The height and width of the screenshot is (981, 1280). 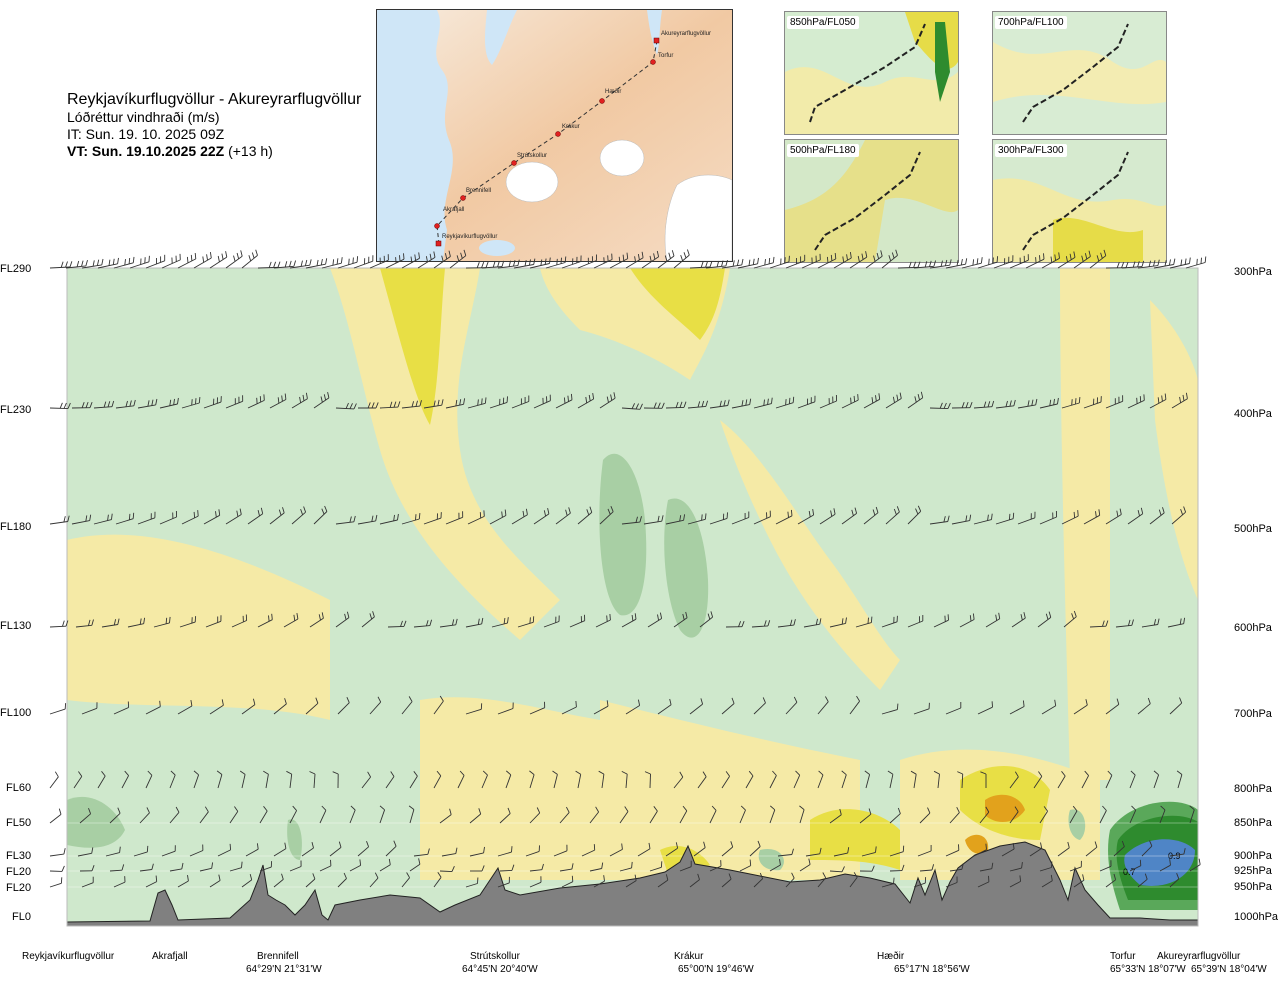 What do you see at coordinates (1123, 956) in the screenshot?
I see `location-label-6: Torfur` at bounding box center [1123, 956].